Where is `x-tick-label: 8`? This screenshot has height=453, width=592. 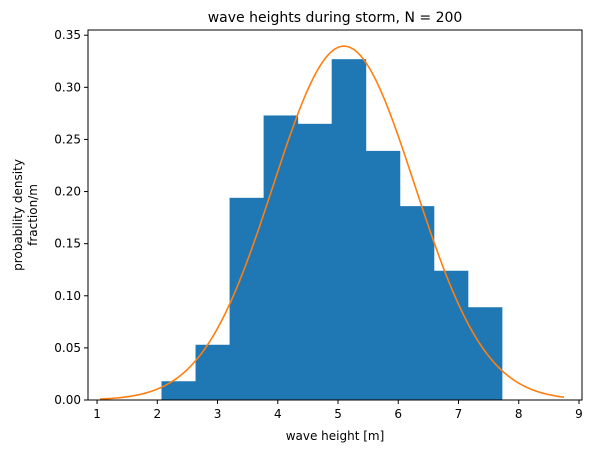 x-tick-label: 8 is located at coordinates (519, 414).